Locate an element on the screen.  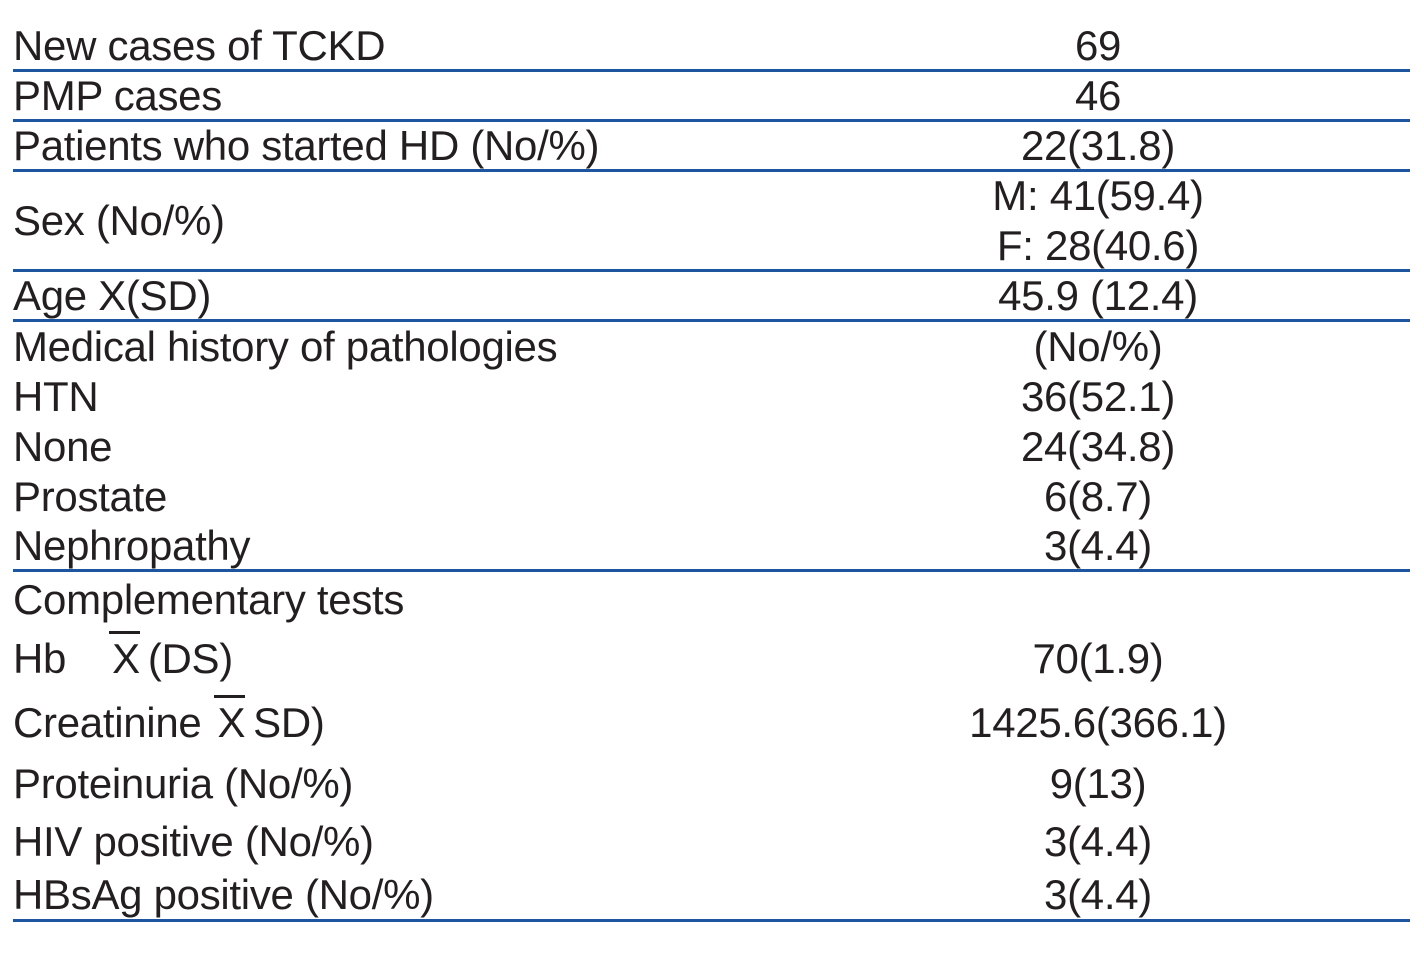
table-row: Nephropathy 3(4.4) is located at coordinates (711, 547).